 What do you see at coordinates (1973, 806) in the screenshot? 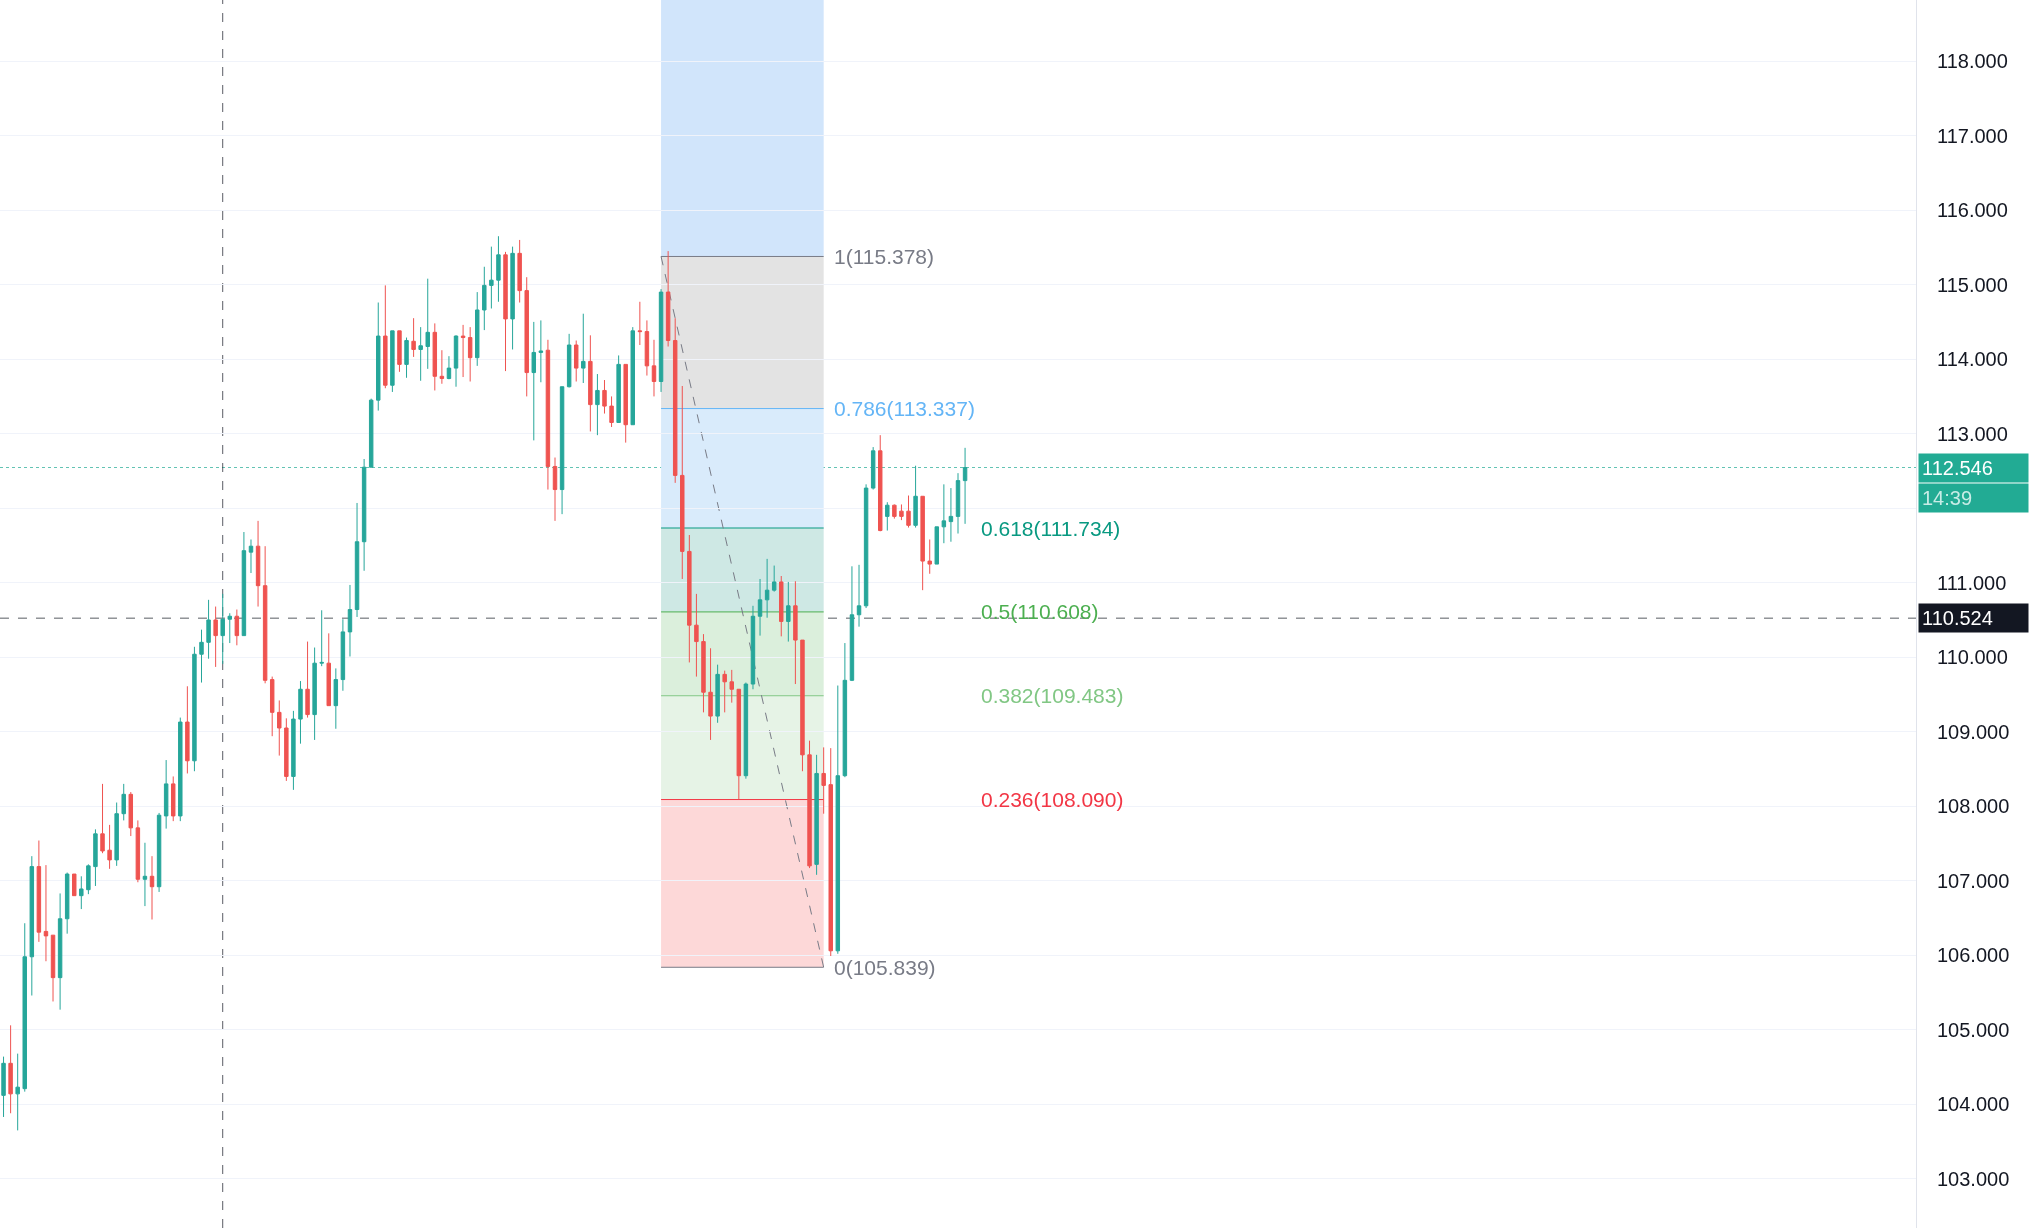
I see `y-tick-label: 108.000` at bounding box center [1973, 806].